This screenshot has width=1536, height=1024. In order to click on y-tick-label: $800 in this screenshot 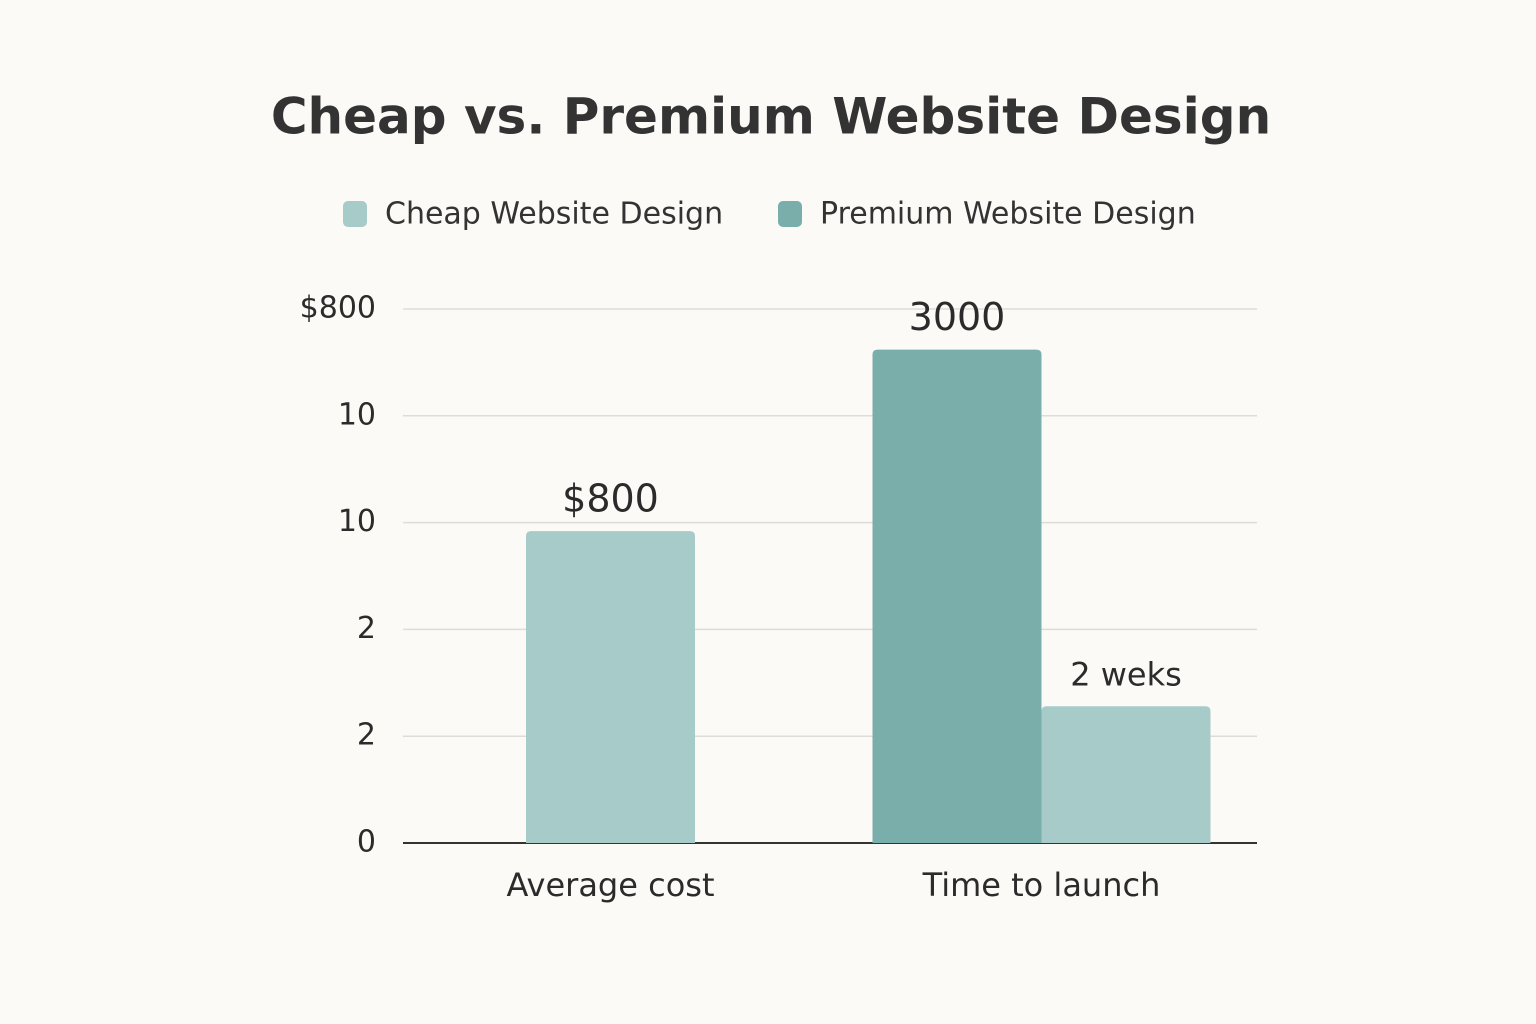, I will do `click(338, 308)`.